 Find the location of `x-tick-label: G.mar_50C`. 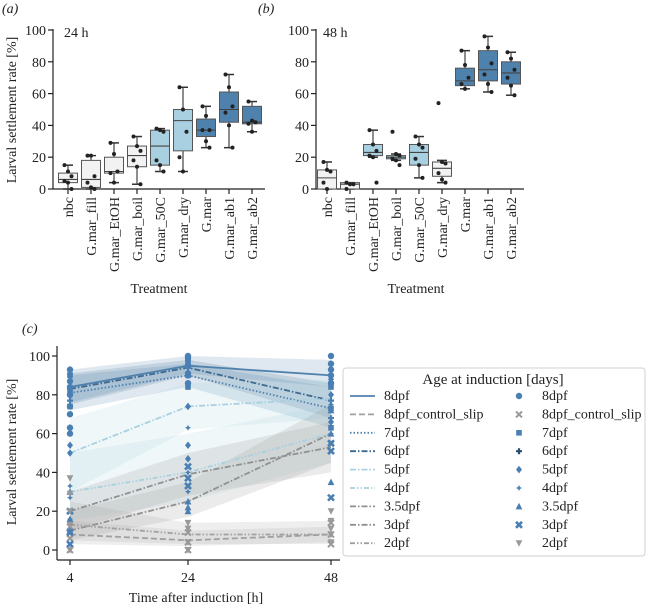

x-tick-label: G.mar_50C is located at coordinates (420, 230).